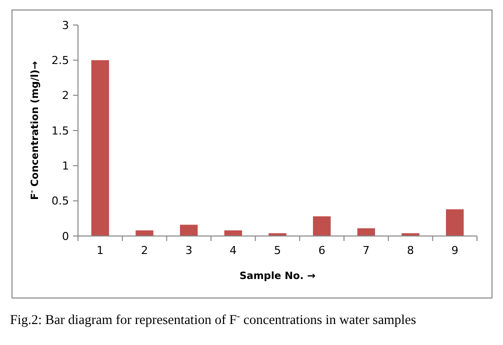  What do you see at coordinates (65, 166) in the screenshot?
I see `y-tick-label: 1` at bounding box center [65, 166].